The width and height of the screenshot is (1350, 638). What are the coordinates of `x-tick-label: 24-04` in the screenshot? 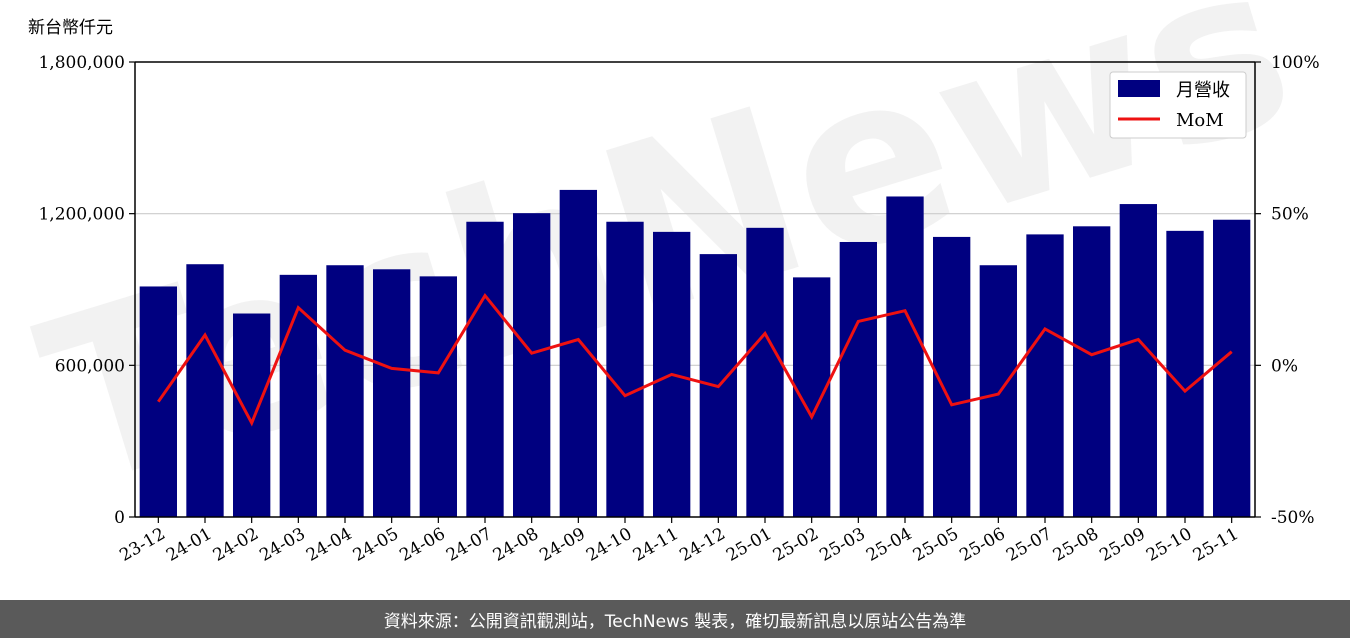 It's located at (329, 545).